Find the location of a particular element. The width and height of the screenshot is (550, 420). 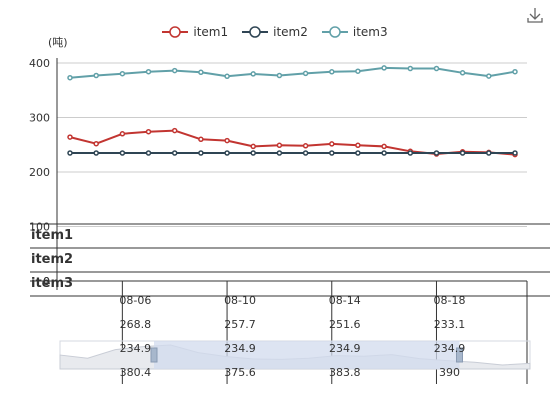

series-line-item1 is located at coordinates (292, 142).